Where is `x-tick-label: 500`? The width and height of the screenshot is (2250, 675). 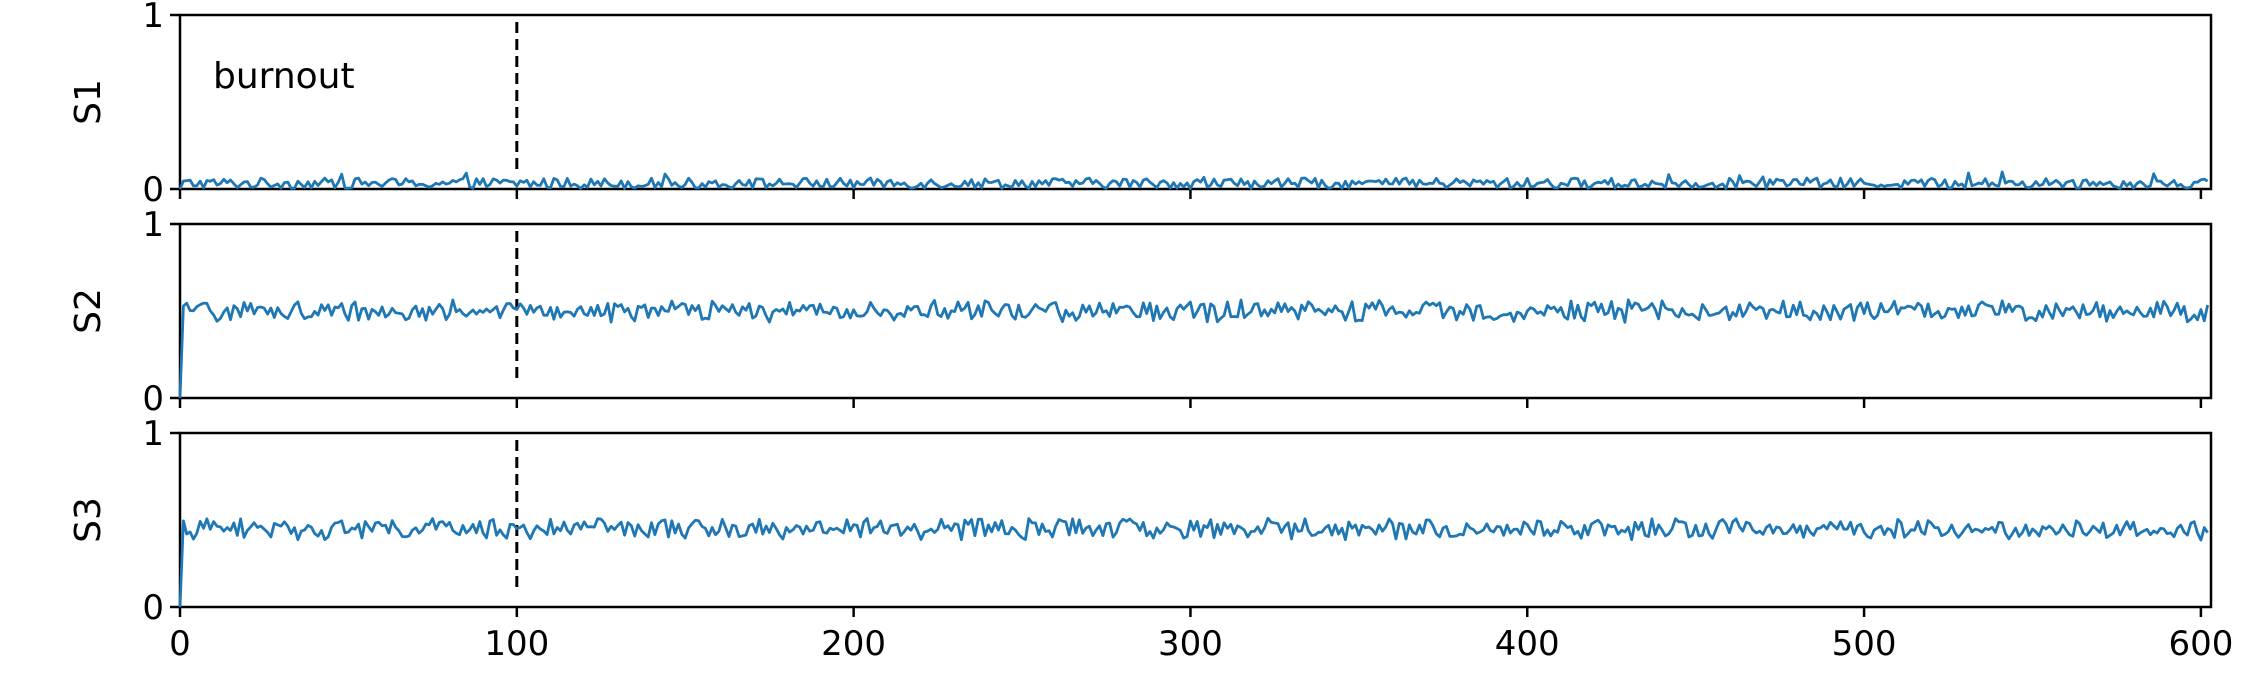 x-tick-label: 500 is located at coordinates (1864, 644).